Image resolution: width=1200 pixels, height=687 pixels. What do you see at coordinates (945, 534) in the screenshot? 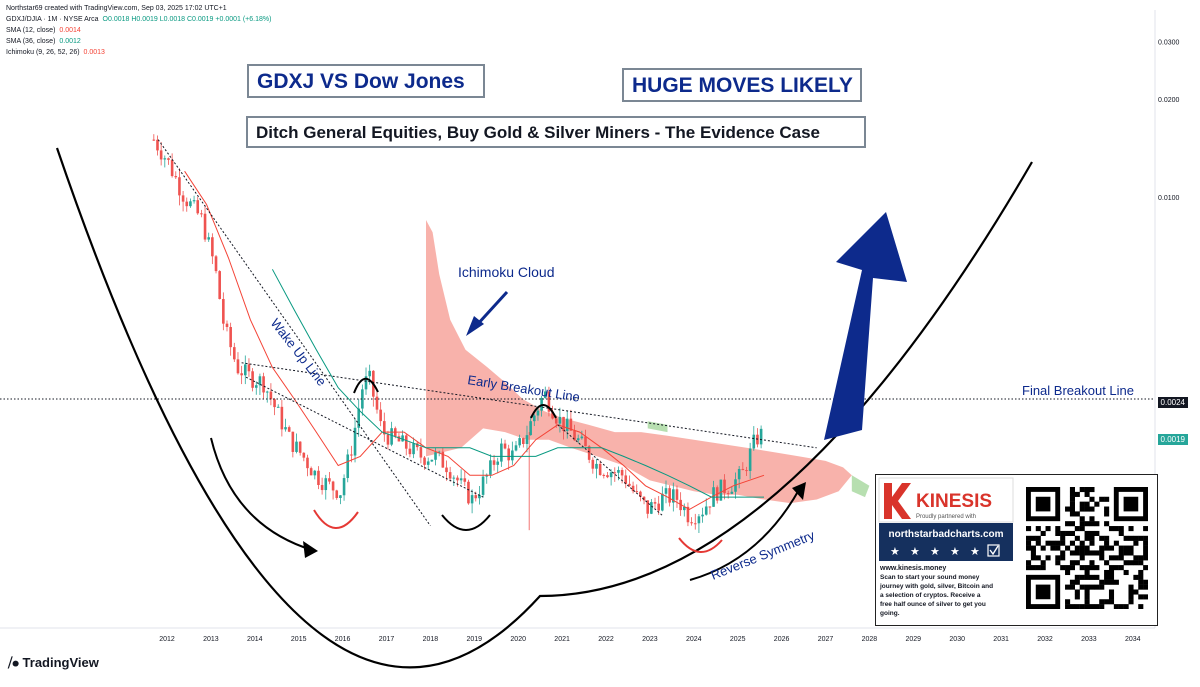
I see `partner-site: northstarbadcharts.com` at bounding box center [945, 534].